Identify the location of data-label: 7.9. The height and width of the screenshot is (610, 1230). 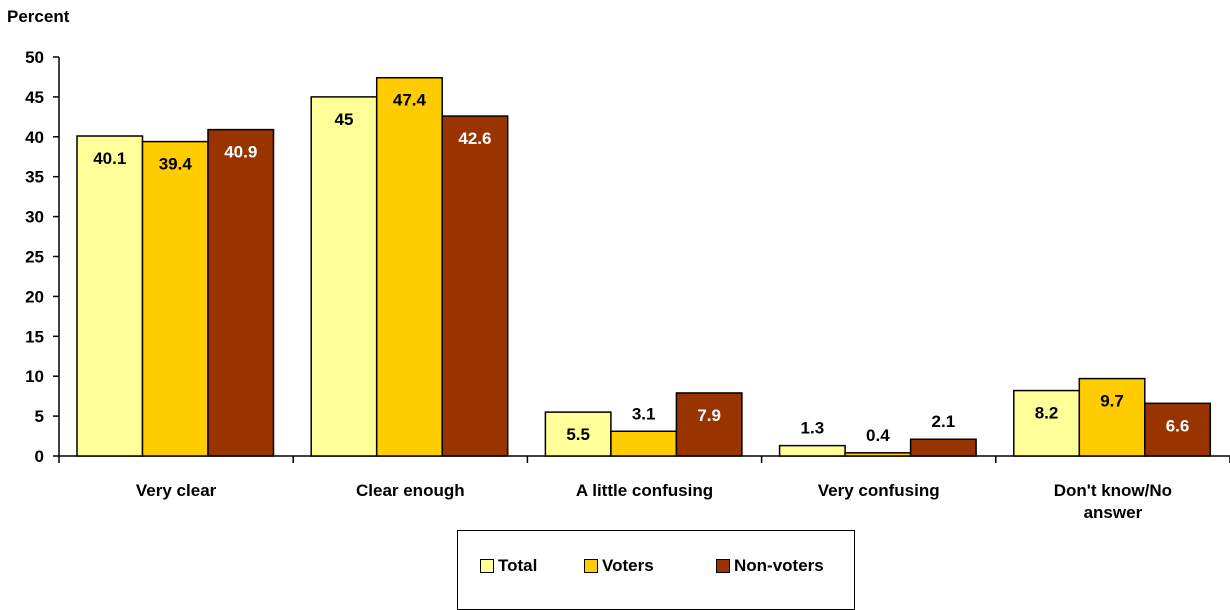
(709, 415).